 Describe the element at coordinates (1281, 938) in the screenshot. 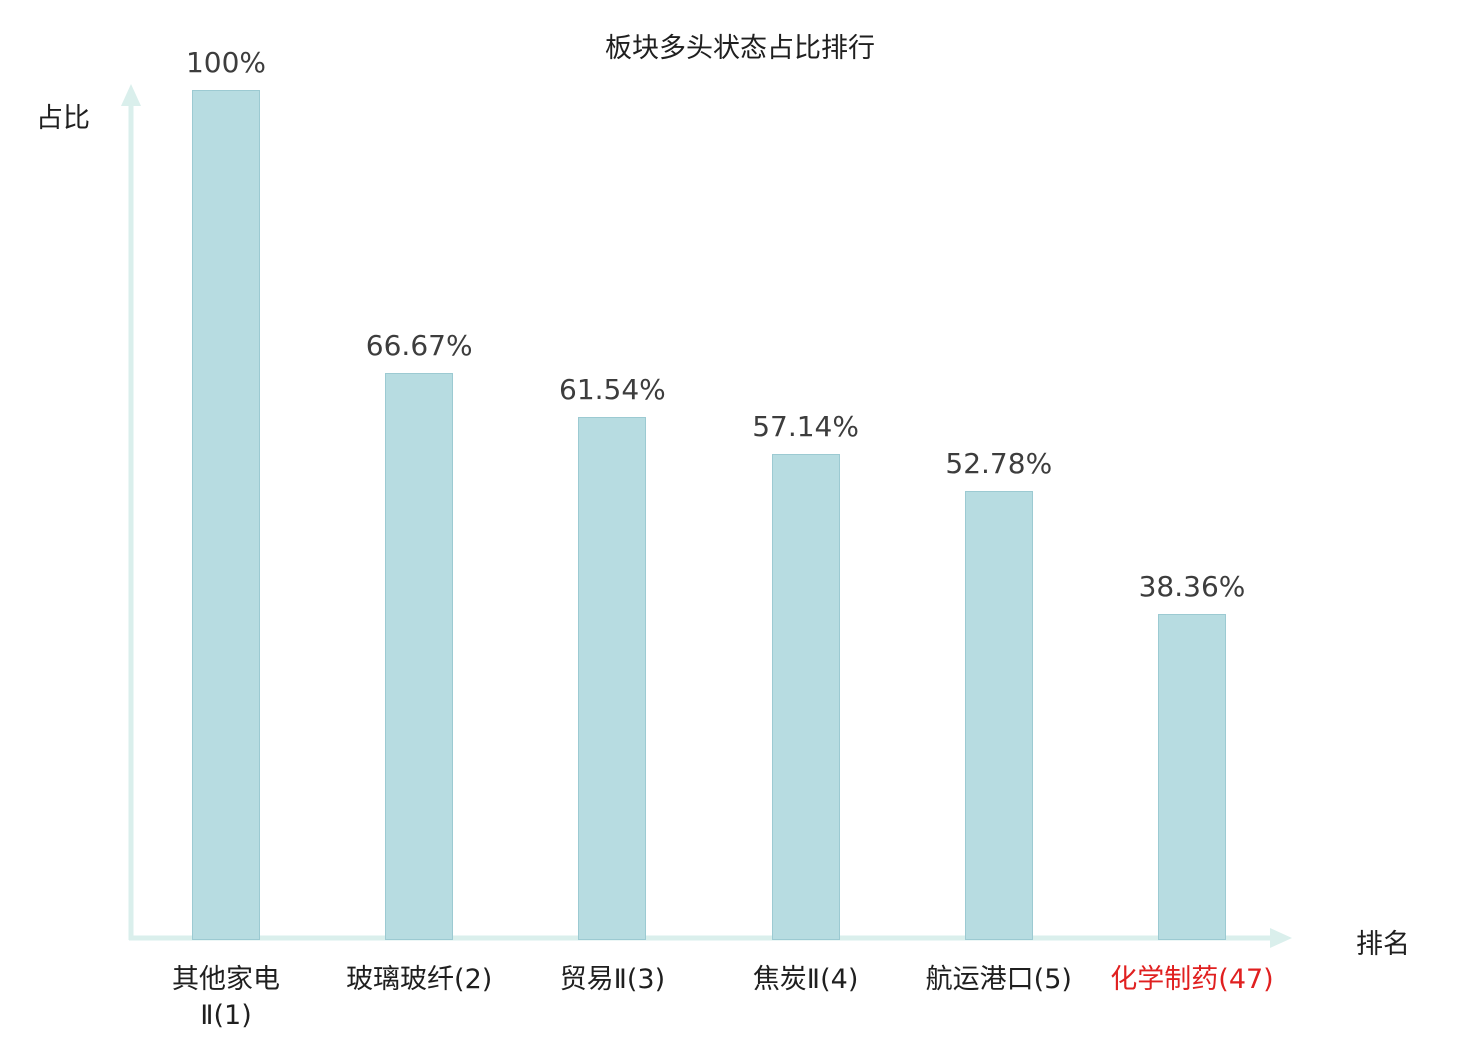

I see `x-axis-arrow-icon` at that location.